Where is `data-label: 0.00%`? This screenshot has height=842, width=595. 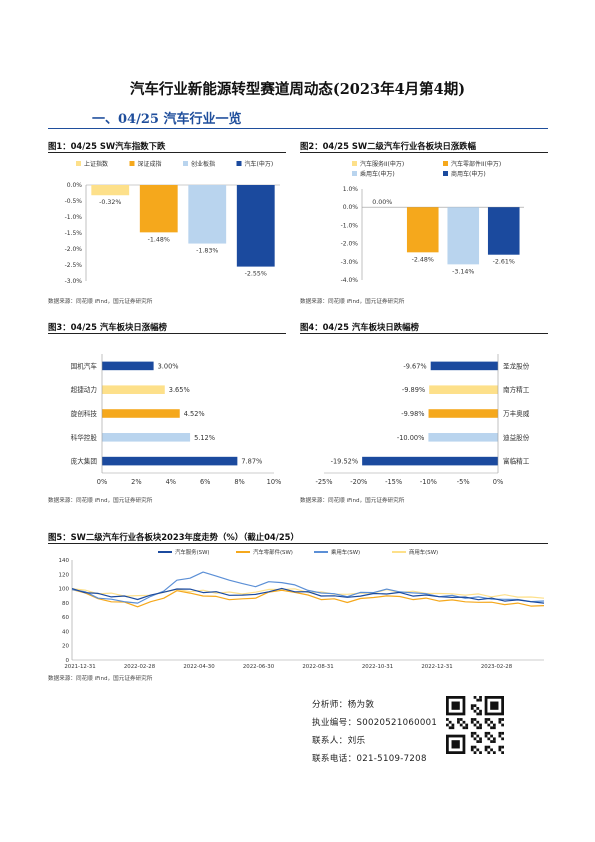 data-label: 0.00% is located at coordinates (382, 202).